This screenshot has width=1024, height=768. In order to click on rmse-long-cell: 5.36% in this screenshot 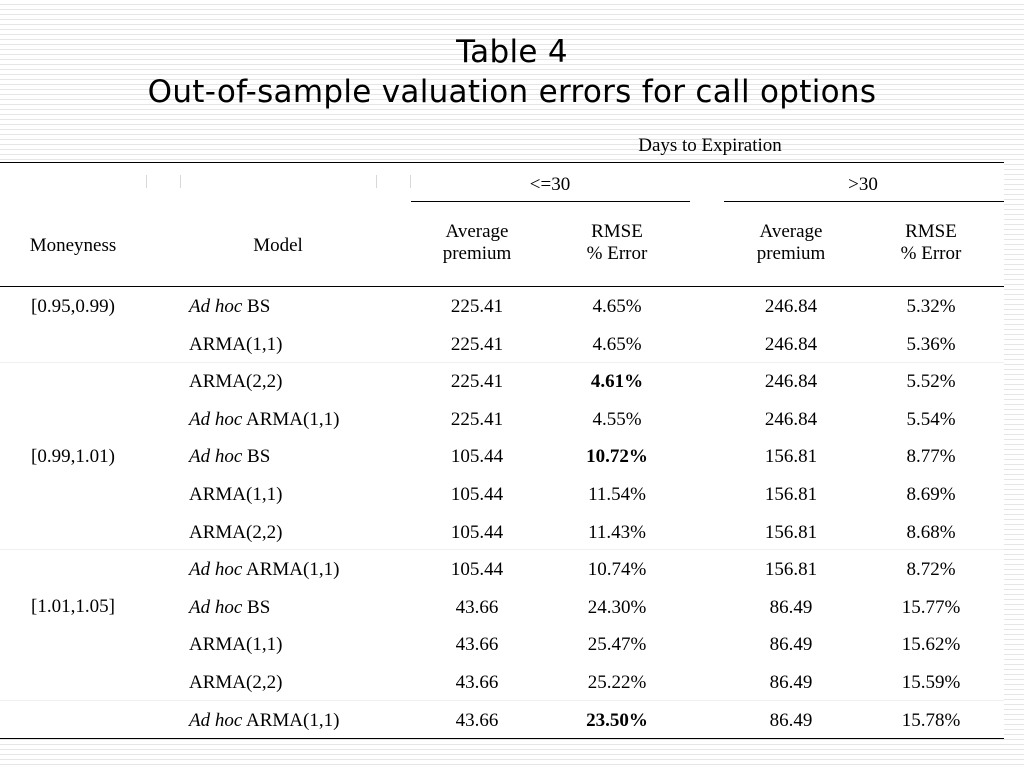, I will do `click(931, 344)`.